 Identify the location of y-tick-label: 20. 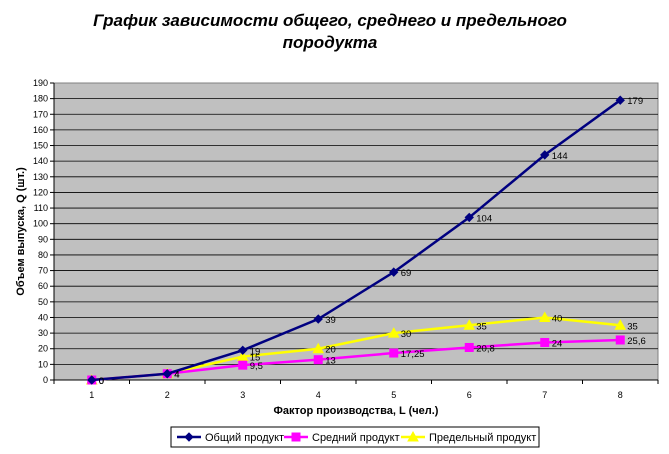
(43, 349).